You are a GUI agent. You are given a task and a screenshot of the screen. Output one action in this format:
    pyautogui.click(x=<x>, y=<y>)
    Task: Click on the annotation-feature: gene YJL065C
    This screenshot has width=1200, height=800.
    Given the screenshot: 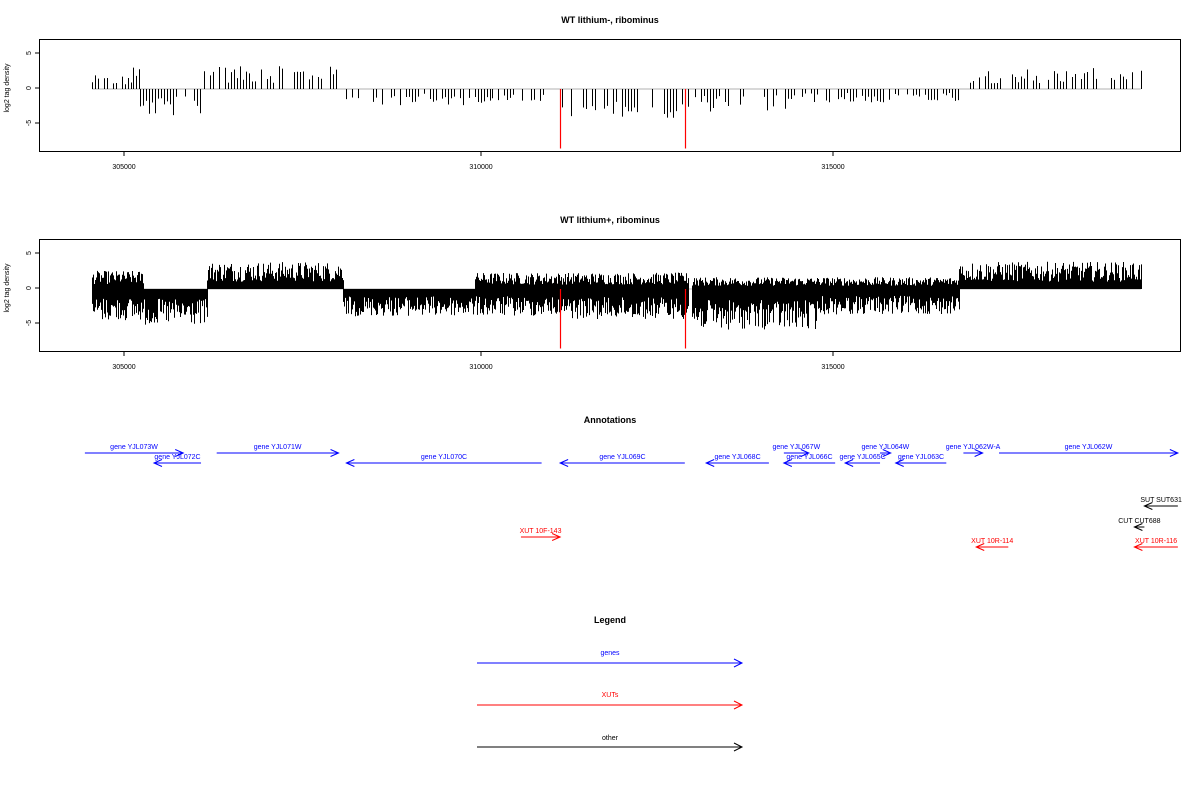 What is the action you would take?
    pyautogui.click(x=862, y=460)
    